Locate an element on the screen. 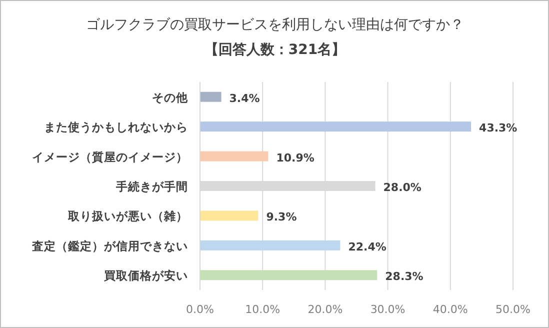 Image resolution: width=549 pixels, height=328 pixels. chart-subtitle: 【回答人数：321名】 is located at coordinates (275, 50).